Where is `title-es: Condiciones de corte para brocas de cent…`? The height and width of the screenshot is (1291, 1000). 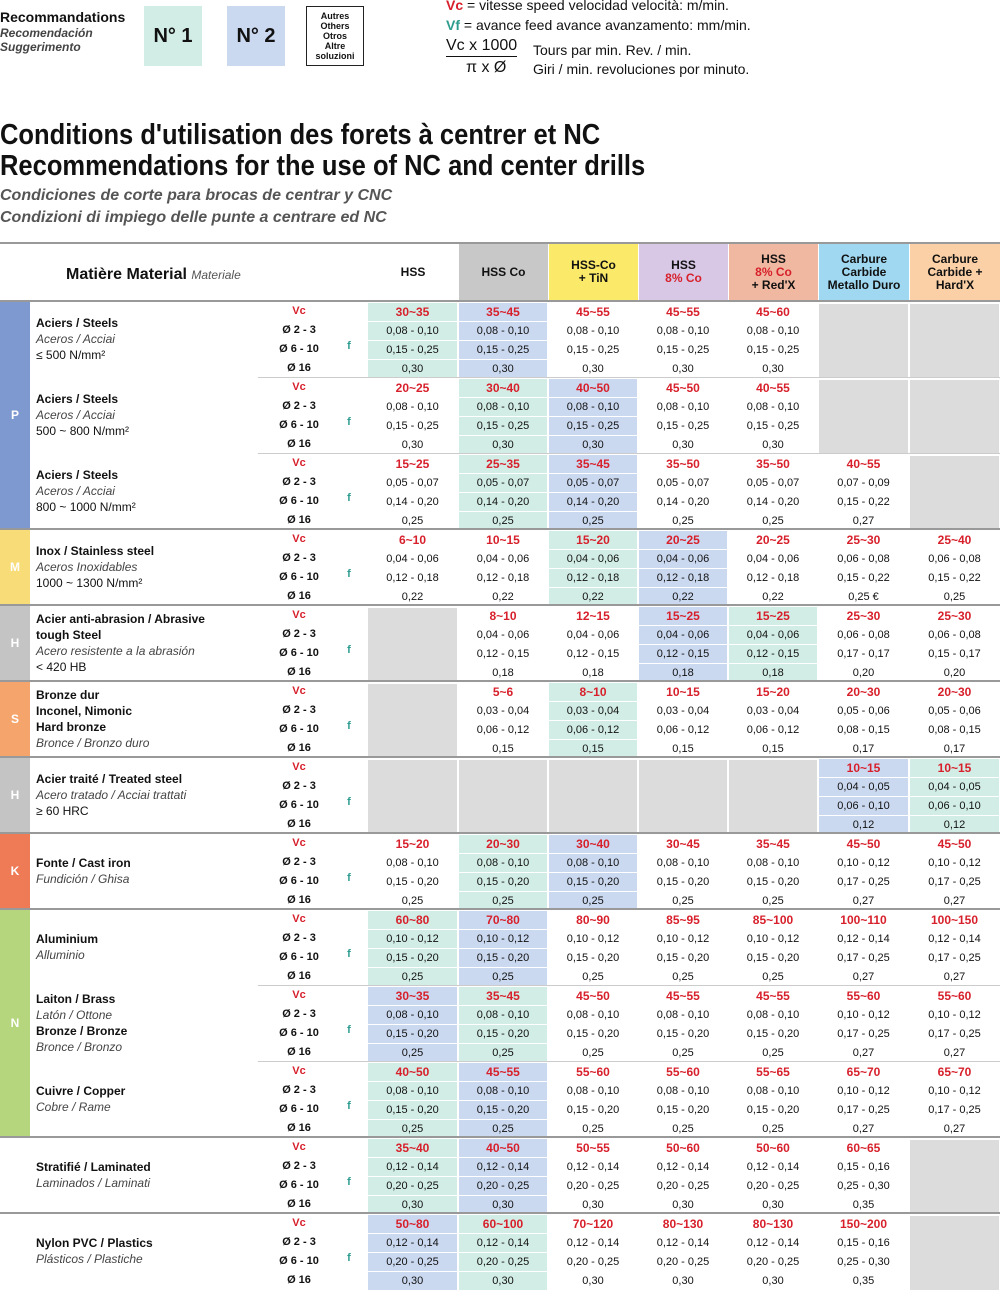 title-es: Condiciones de corte para brocas de cent… is located at coordinates (196, 195).